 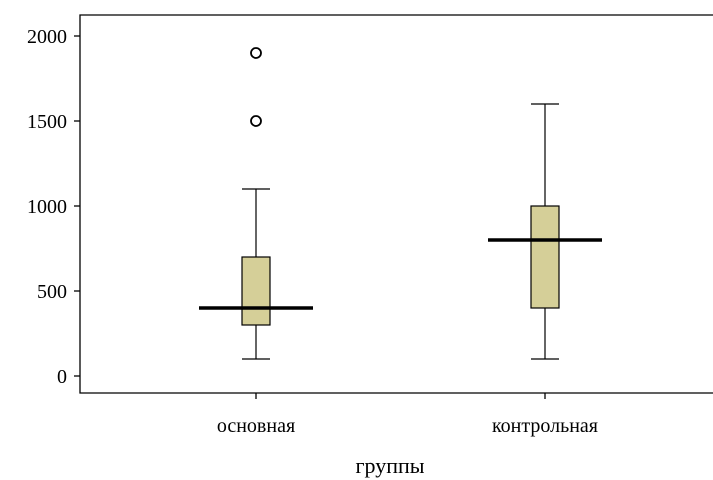 I want to click on x-axis: основная контрольная, so click(x=407, y=415).